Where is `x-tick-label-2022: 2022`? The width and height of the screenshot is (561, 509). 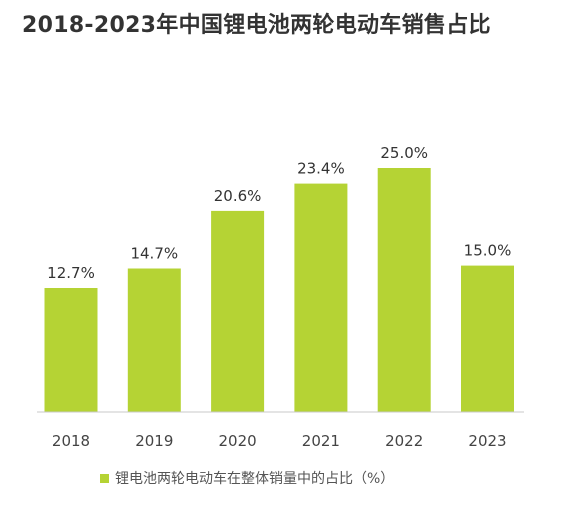 x-tick-label-2022: 2022 is located at coordinates (404, 441).